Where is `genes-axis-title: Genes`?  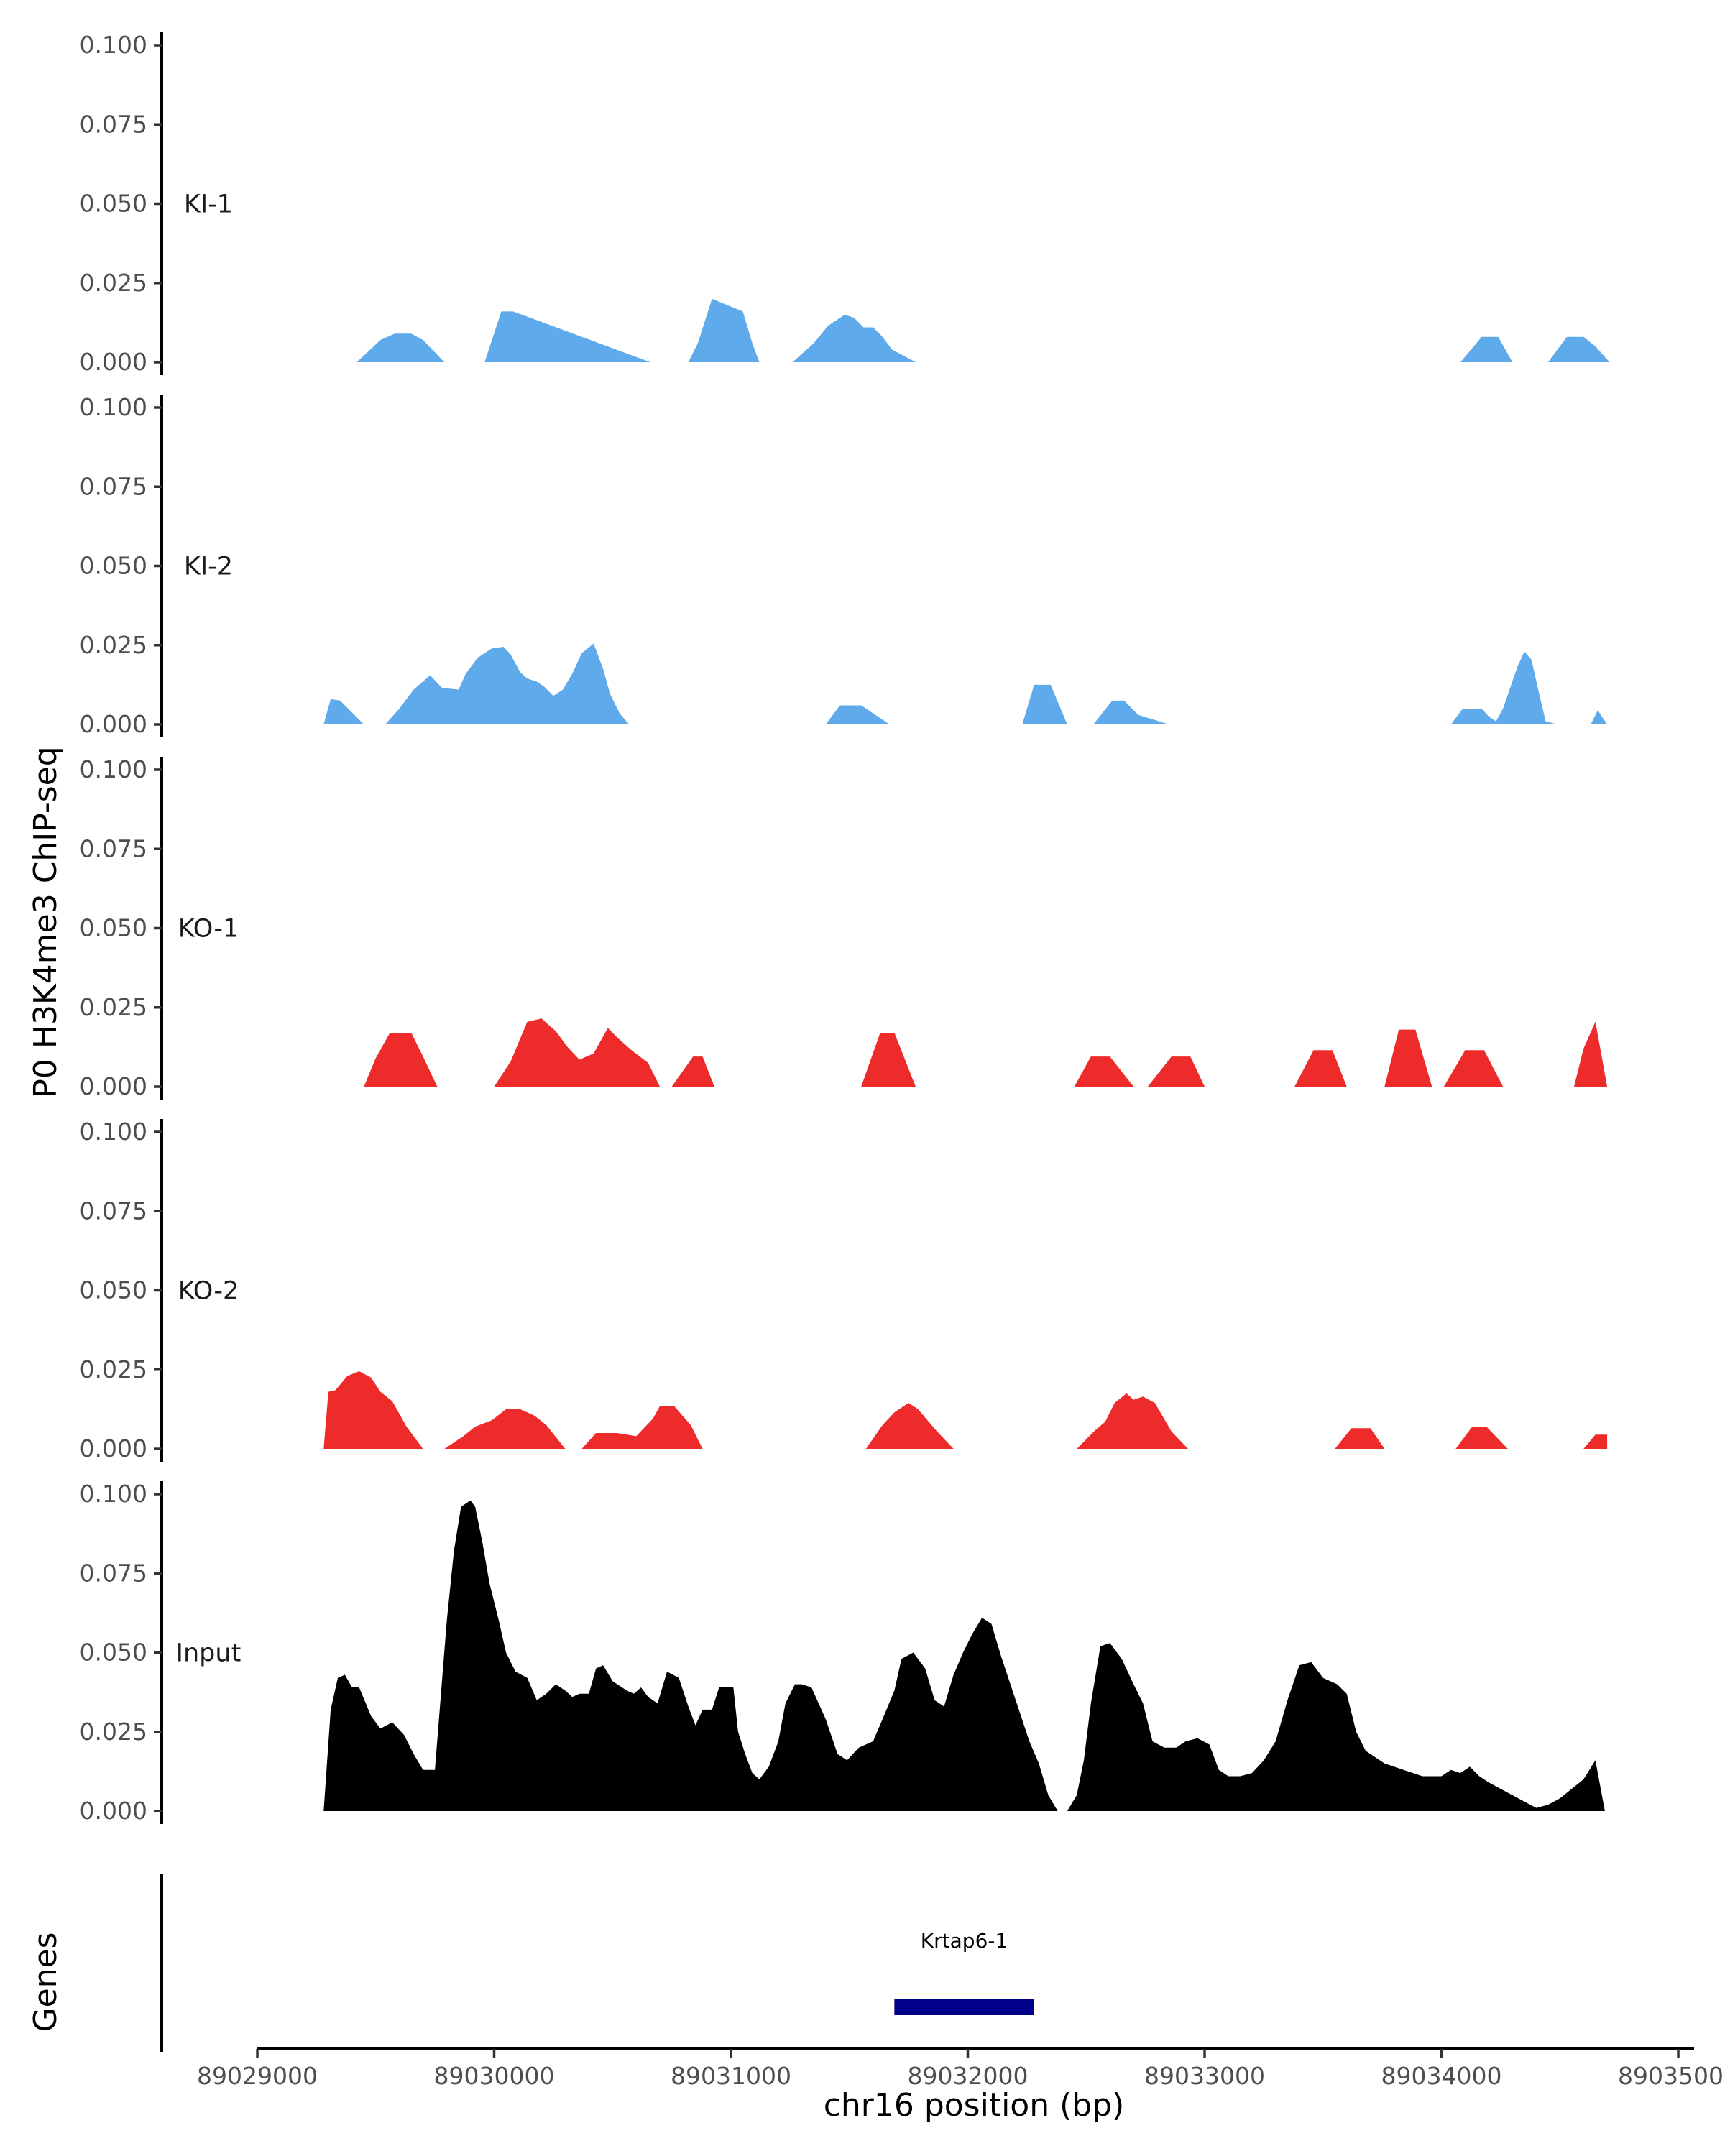 genes-axis-title: Genes is located at coordinates (45, 1982).